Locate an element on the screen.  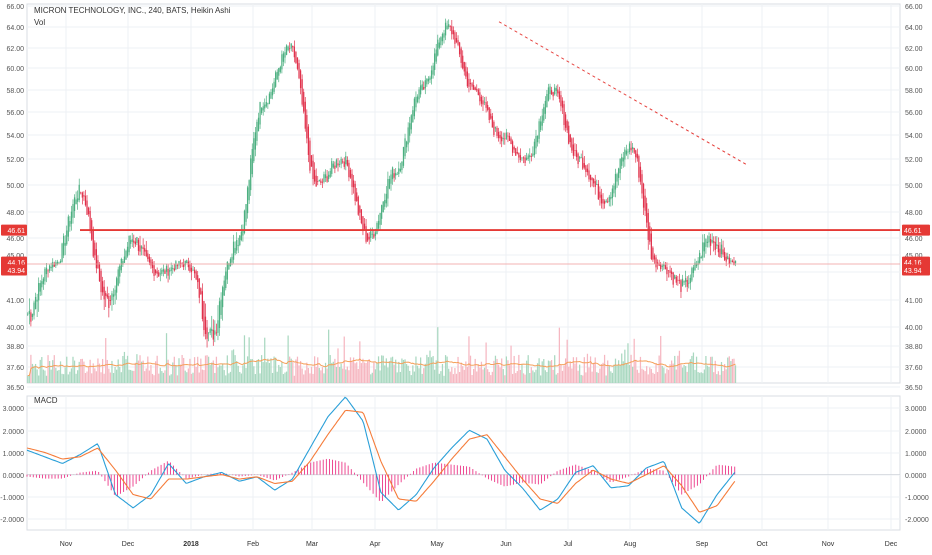
macd-label: MACD is located at coordinates (46, 400).